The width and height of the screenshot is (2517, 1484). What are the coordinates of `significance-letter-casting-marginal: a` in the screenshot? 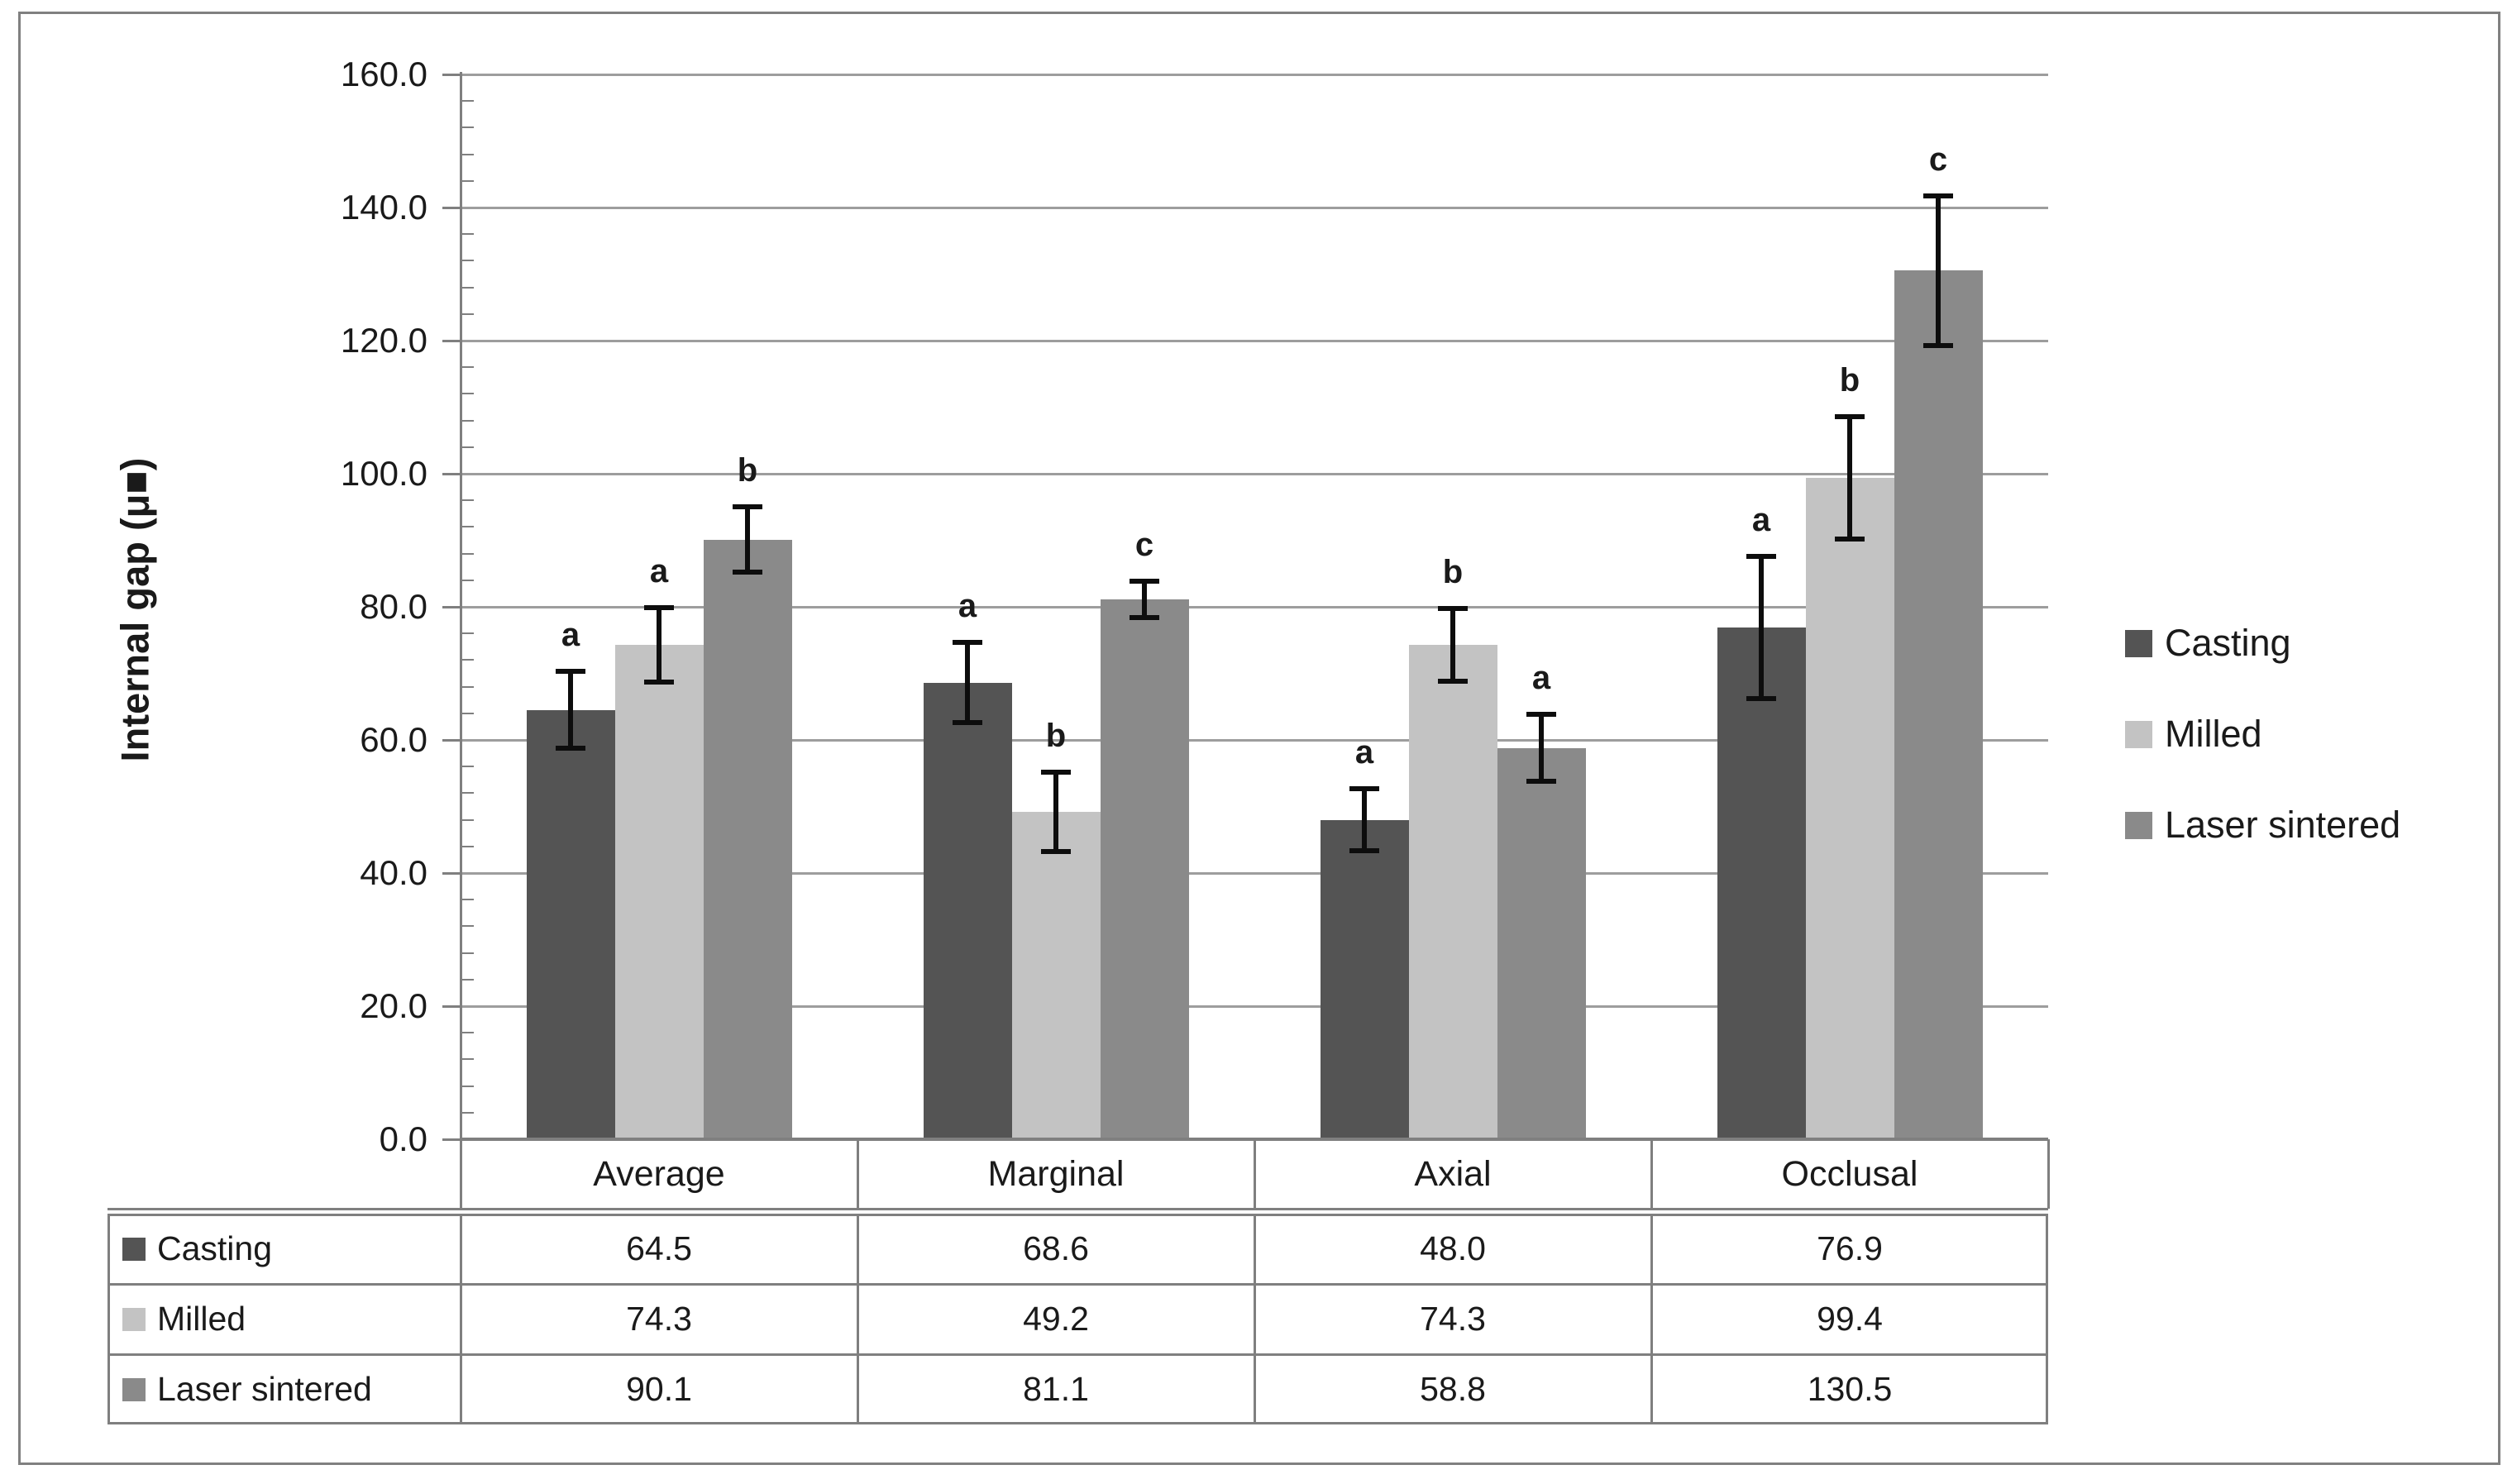 It's located at (968, 607).